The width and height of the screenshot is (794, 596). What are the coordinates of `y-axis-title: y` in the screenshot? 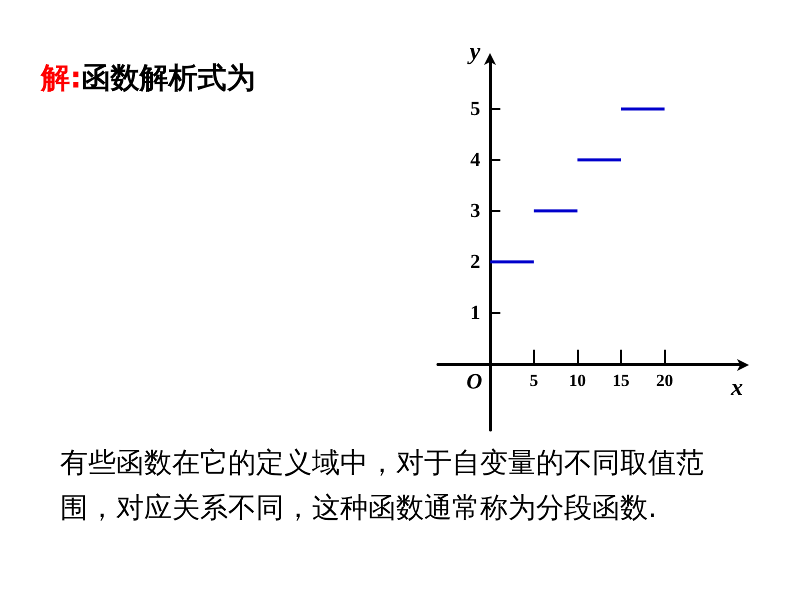 It's located at (473, 52).